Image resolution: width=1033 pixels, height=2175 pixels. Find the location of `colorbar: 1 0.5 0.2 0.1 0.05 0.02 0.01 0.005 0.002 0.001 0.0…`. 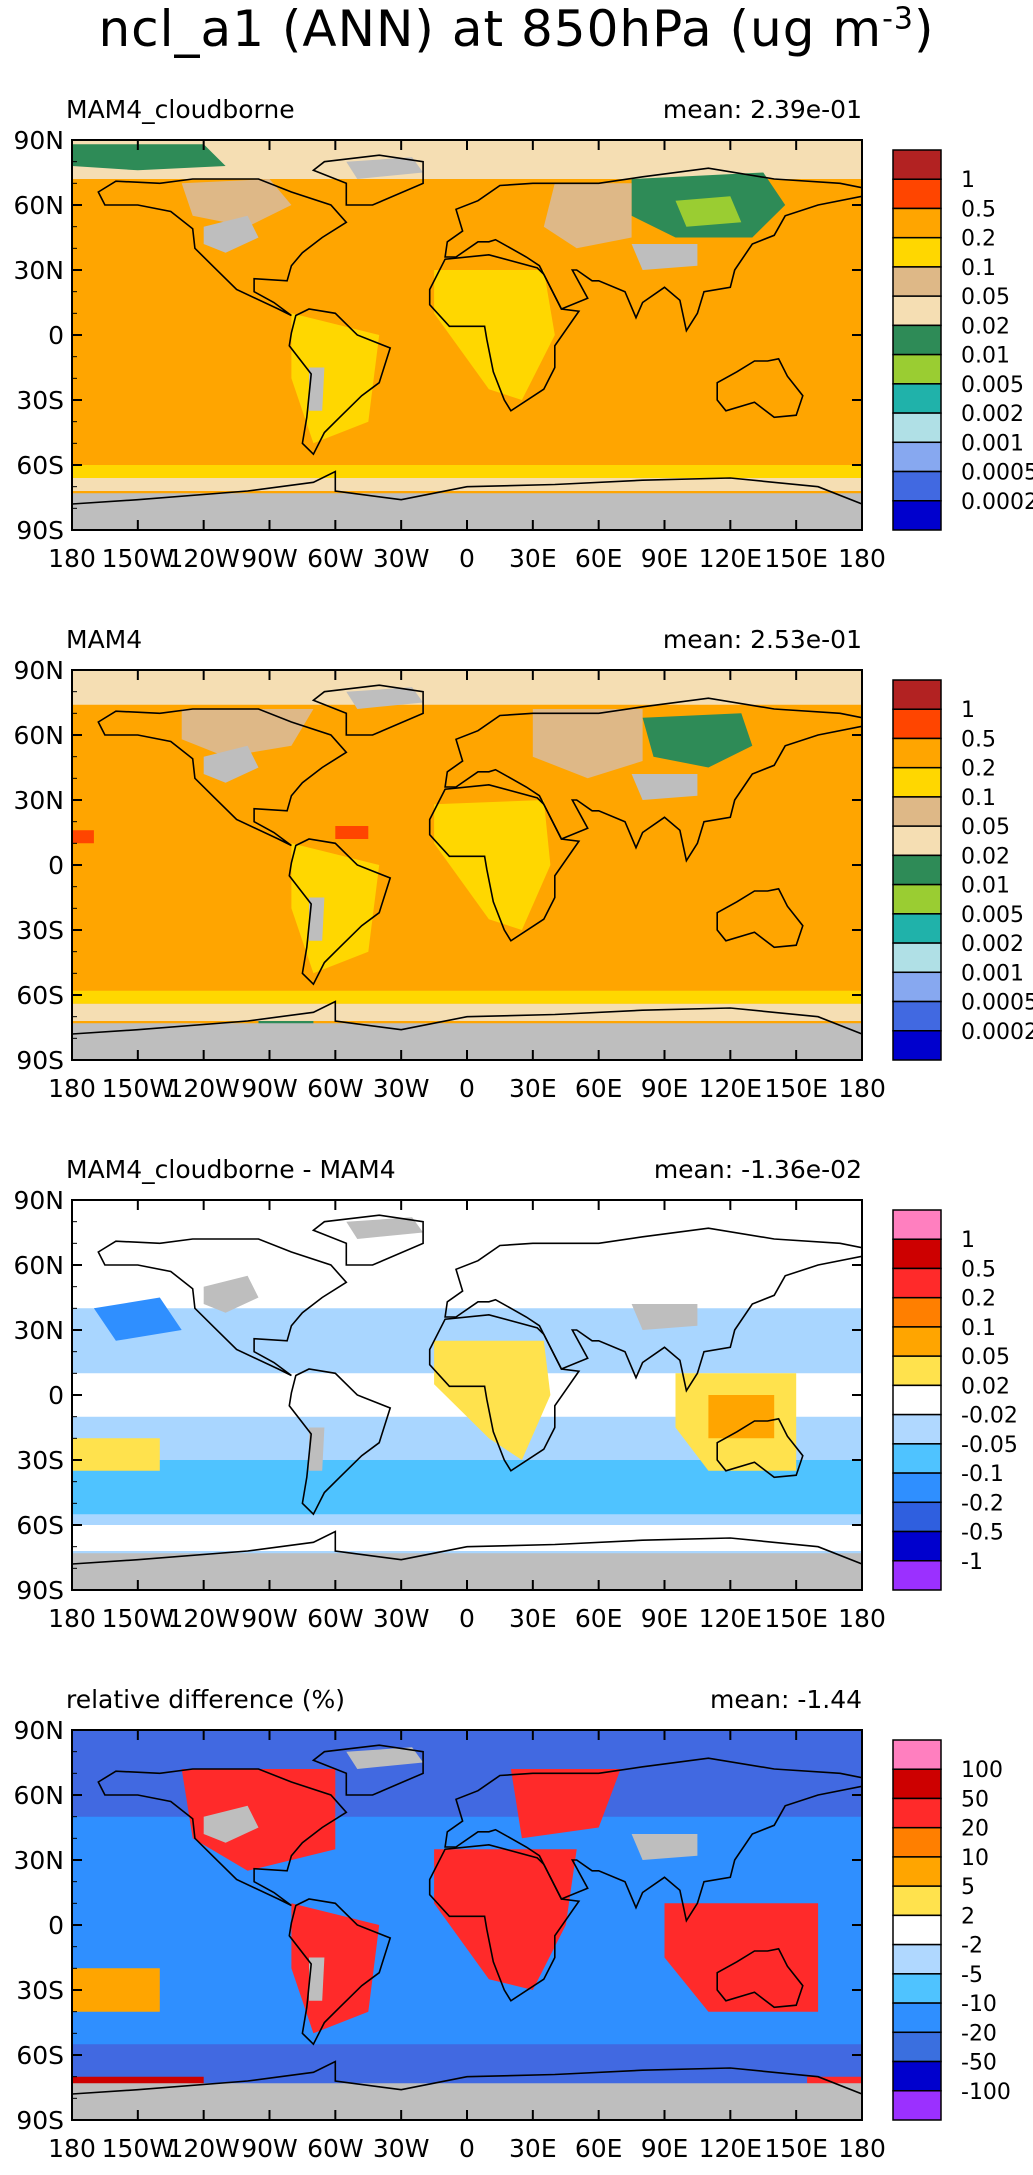

colorbar: 1 0.5 0.2 0.1 0.05 0.02 0.01 0.005 0.002 0.001 0.0… is located at coordinates (962, 340).